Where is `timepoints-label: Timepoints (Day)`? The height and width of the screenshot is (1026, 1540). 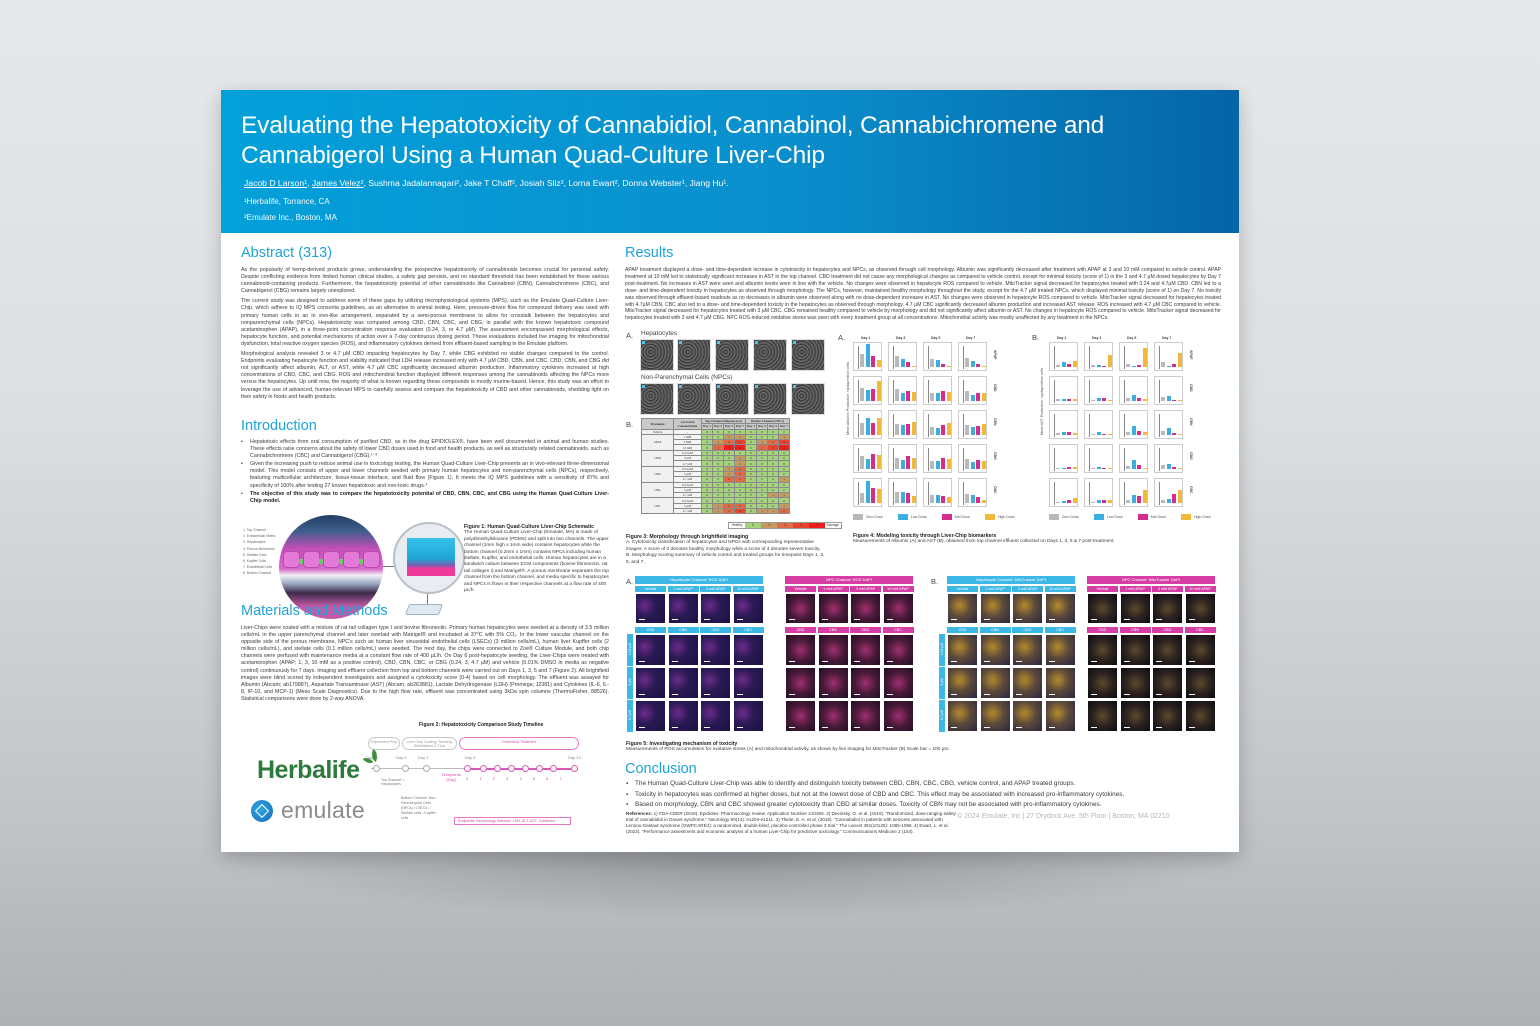
timepoints-label: Timepoints (Day) is located at coordinates (451, 777).